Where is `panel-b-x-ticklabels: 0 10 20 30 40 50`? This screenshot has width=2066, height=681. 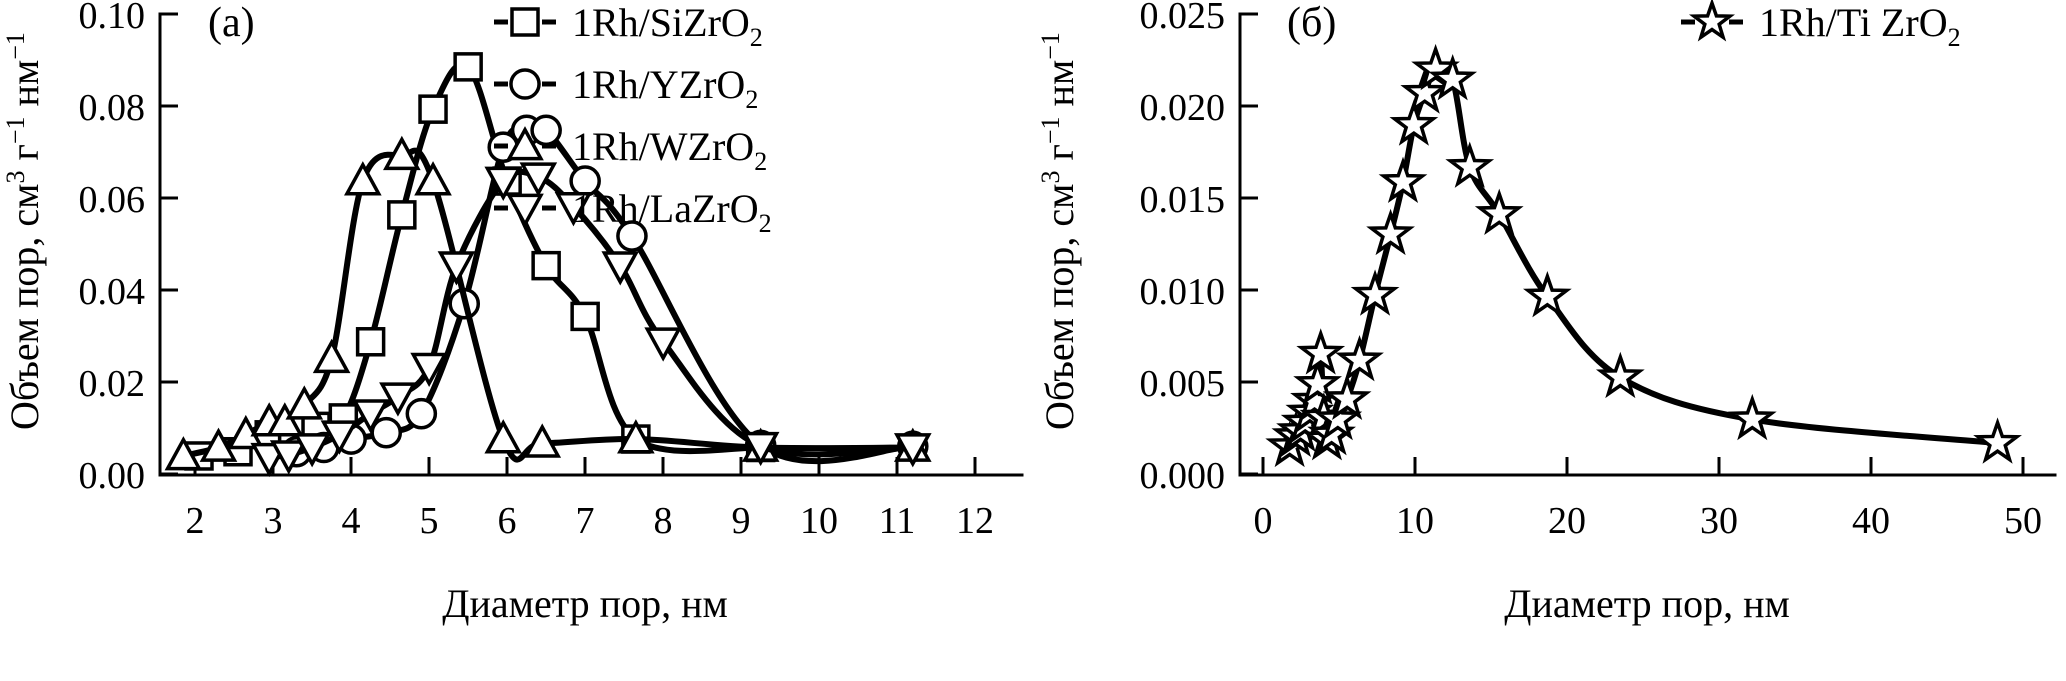
panel-b-x-ticklabels: 0 10 20 30 40 50 is located at coordinates (1648, 521).